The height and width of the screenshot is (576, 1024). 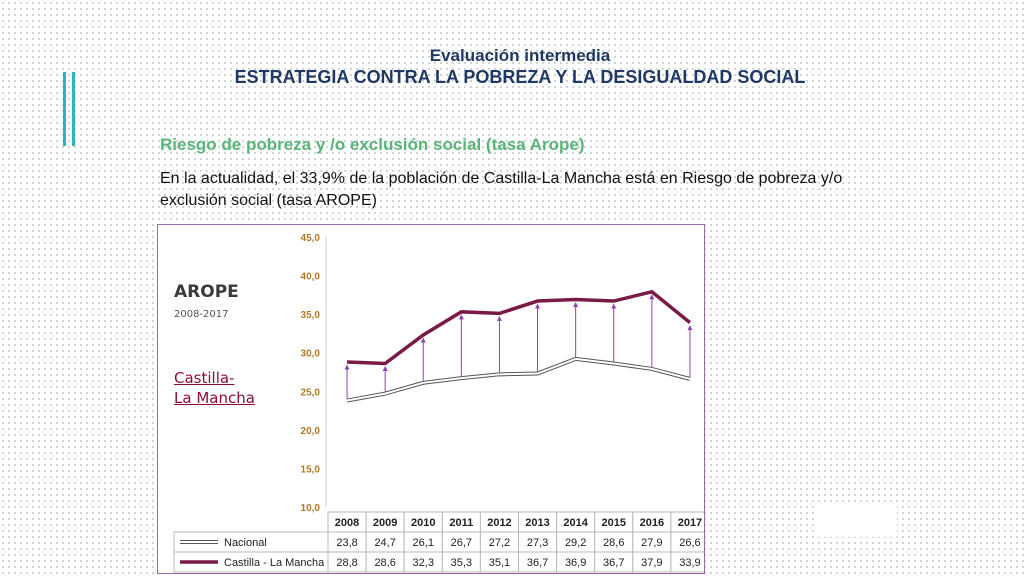 I want to click on chart-period: 2008-2017, so click(x=201, y=314).